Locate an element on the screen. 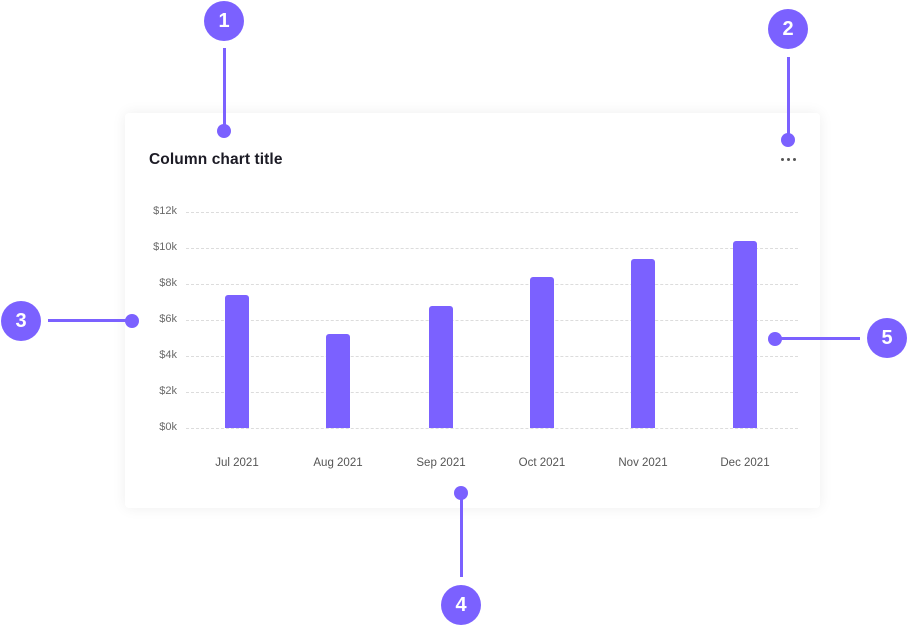 The width and height of the screenshot is (908, 626). y-axis-tick-label: $12k is located at coordinates (165, 211).